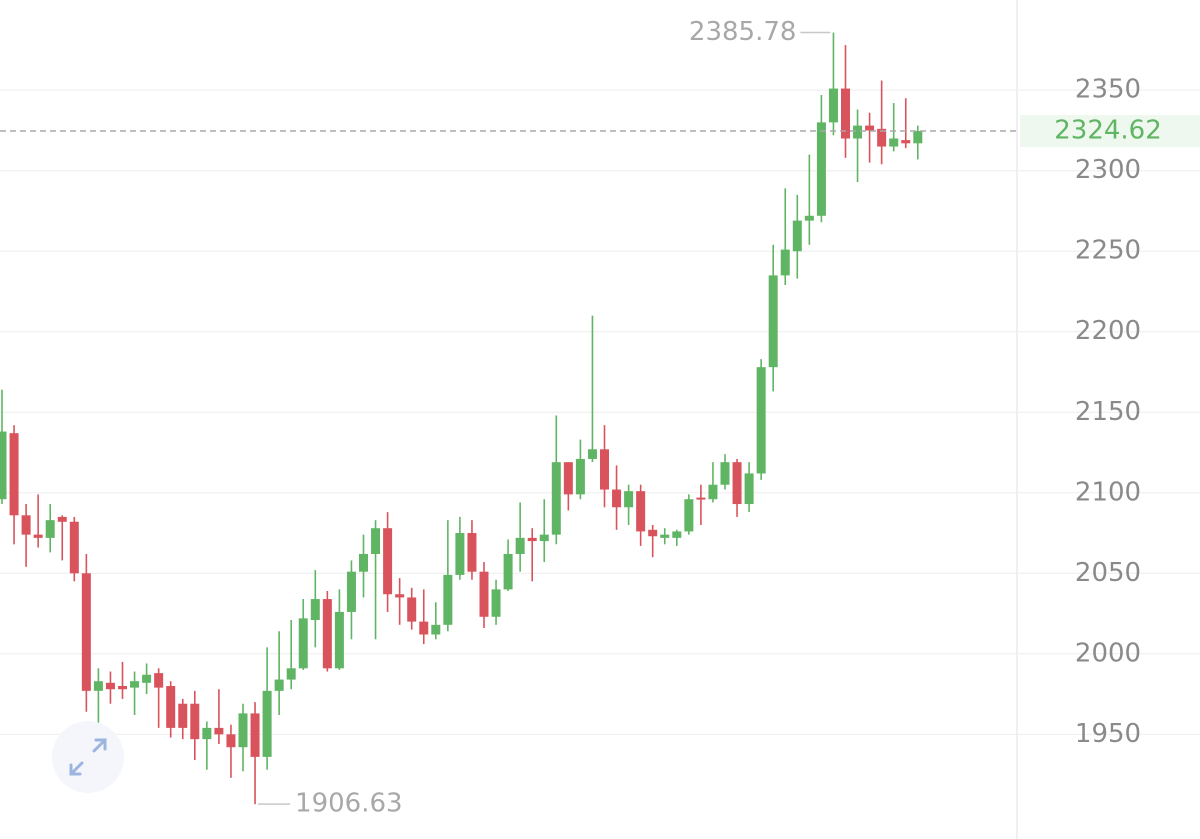  What do you see at coordinates (88, 757) in the screenshot?
I see `expand-button` at bounding box center [88, 757].